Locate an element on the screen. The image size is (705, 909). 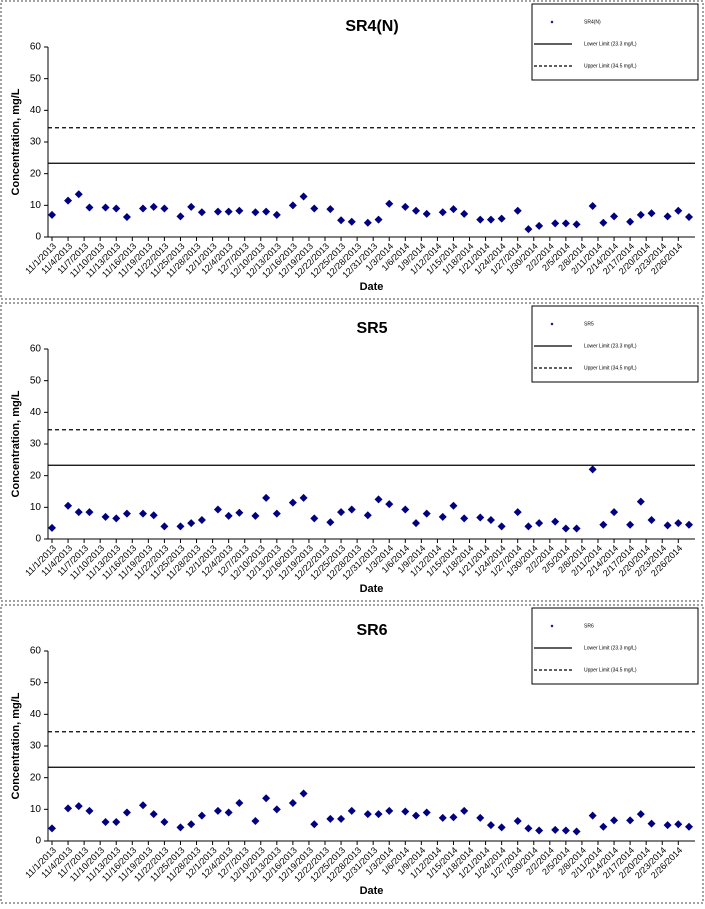
chart-title: SR6 is located at coordinates (371, 630).